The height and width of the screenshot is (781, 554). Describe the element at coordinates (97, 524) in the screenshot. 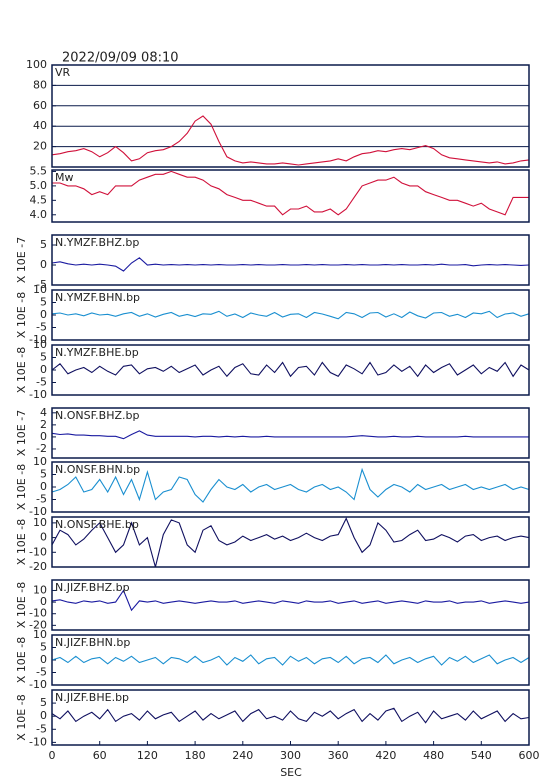

I see `panel-label: N.ONSF.BHE.bp` at that location.